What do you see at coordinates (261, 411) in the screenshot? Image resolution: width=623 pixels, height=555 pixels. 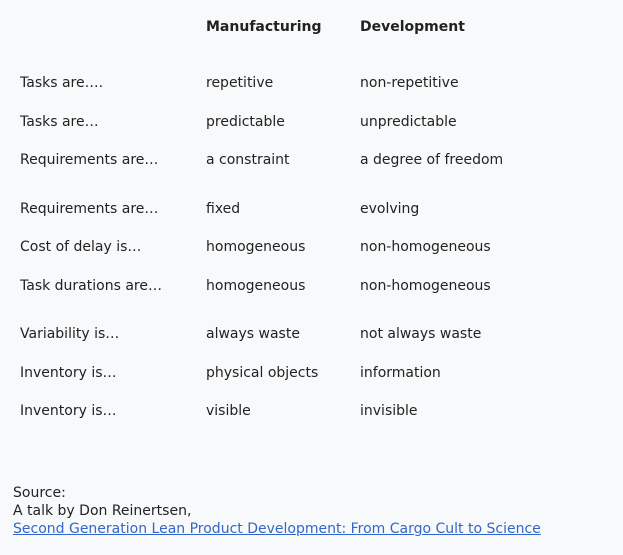 I see `table-row: Inventory is… visible invisible` at bounding box center [261, 411].